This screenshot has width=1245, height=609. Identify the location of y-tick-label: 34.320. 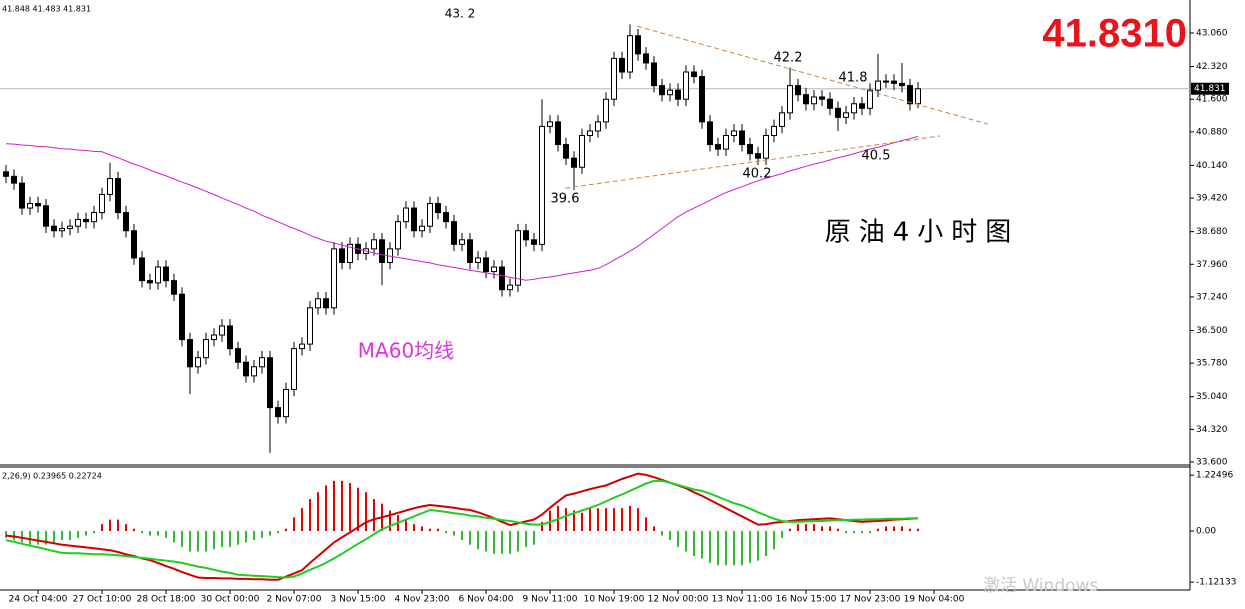
(1212, 430).